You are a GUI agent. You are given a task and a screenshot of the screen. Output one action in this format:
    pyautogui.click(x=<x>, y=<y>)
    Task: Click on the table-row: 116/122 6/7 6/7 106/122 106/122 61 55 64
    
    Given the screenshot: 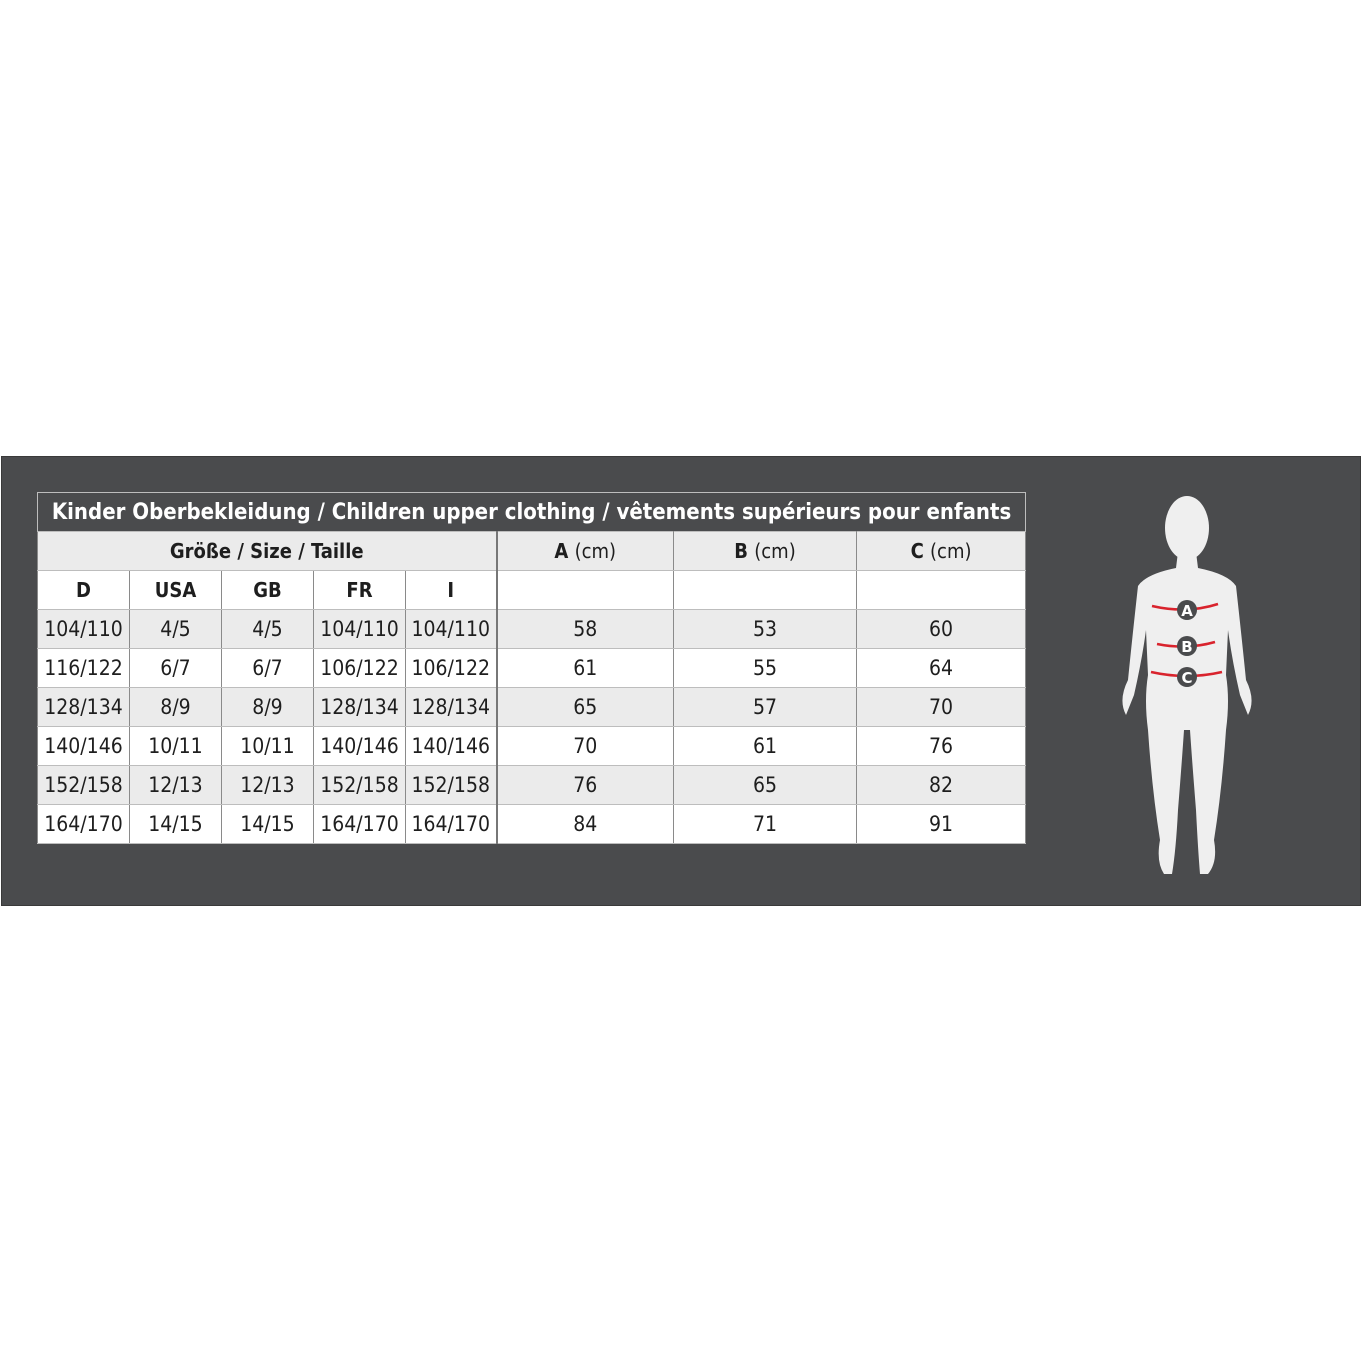 What is the action you would take?
    pyautogui.click(x=532, y=668)
    